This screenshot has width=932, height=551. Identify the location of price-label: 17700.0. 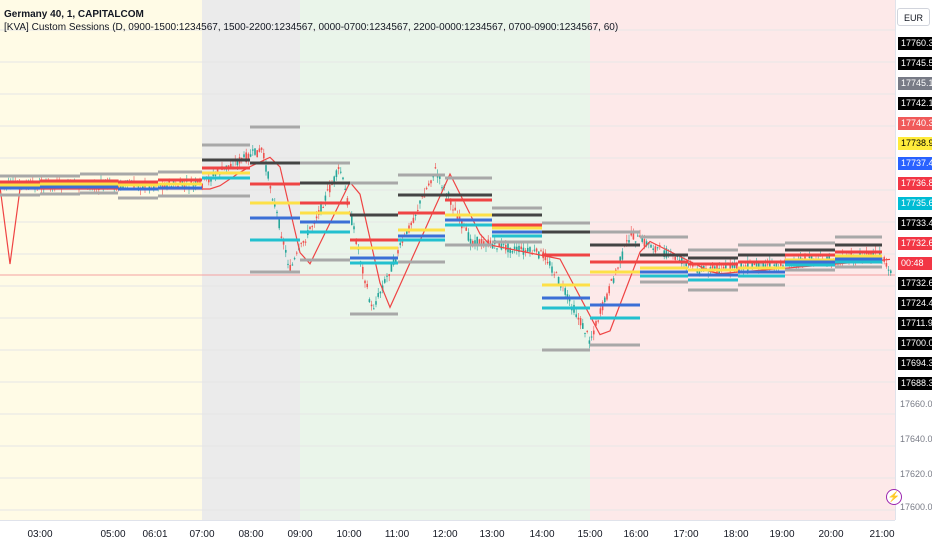
(915, 343).